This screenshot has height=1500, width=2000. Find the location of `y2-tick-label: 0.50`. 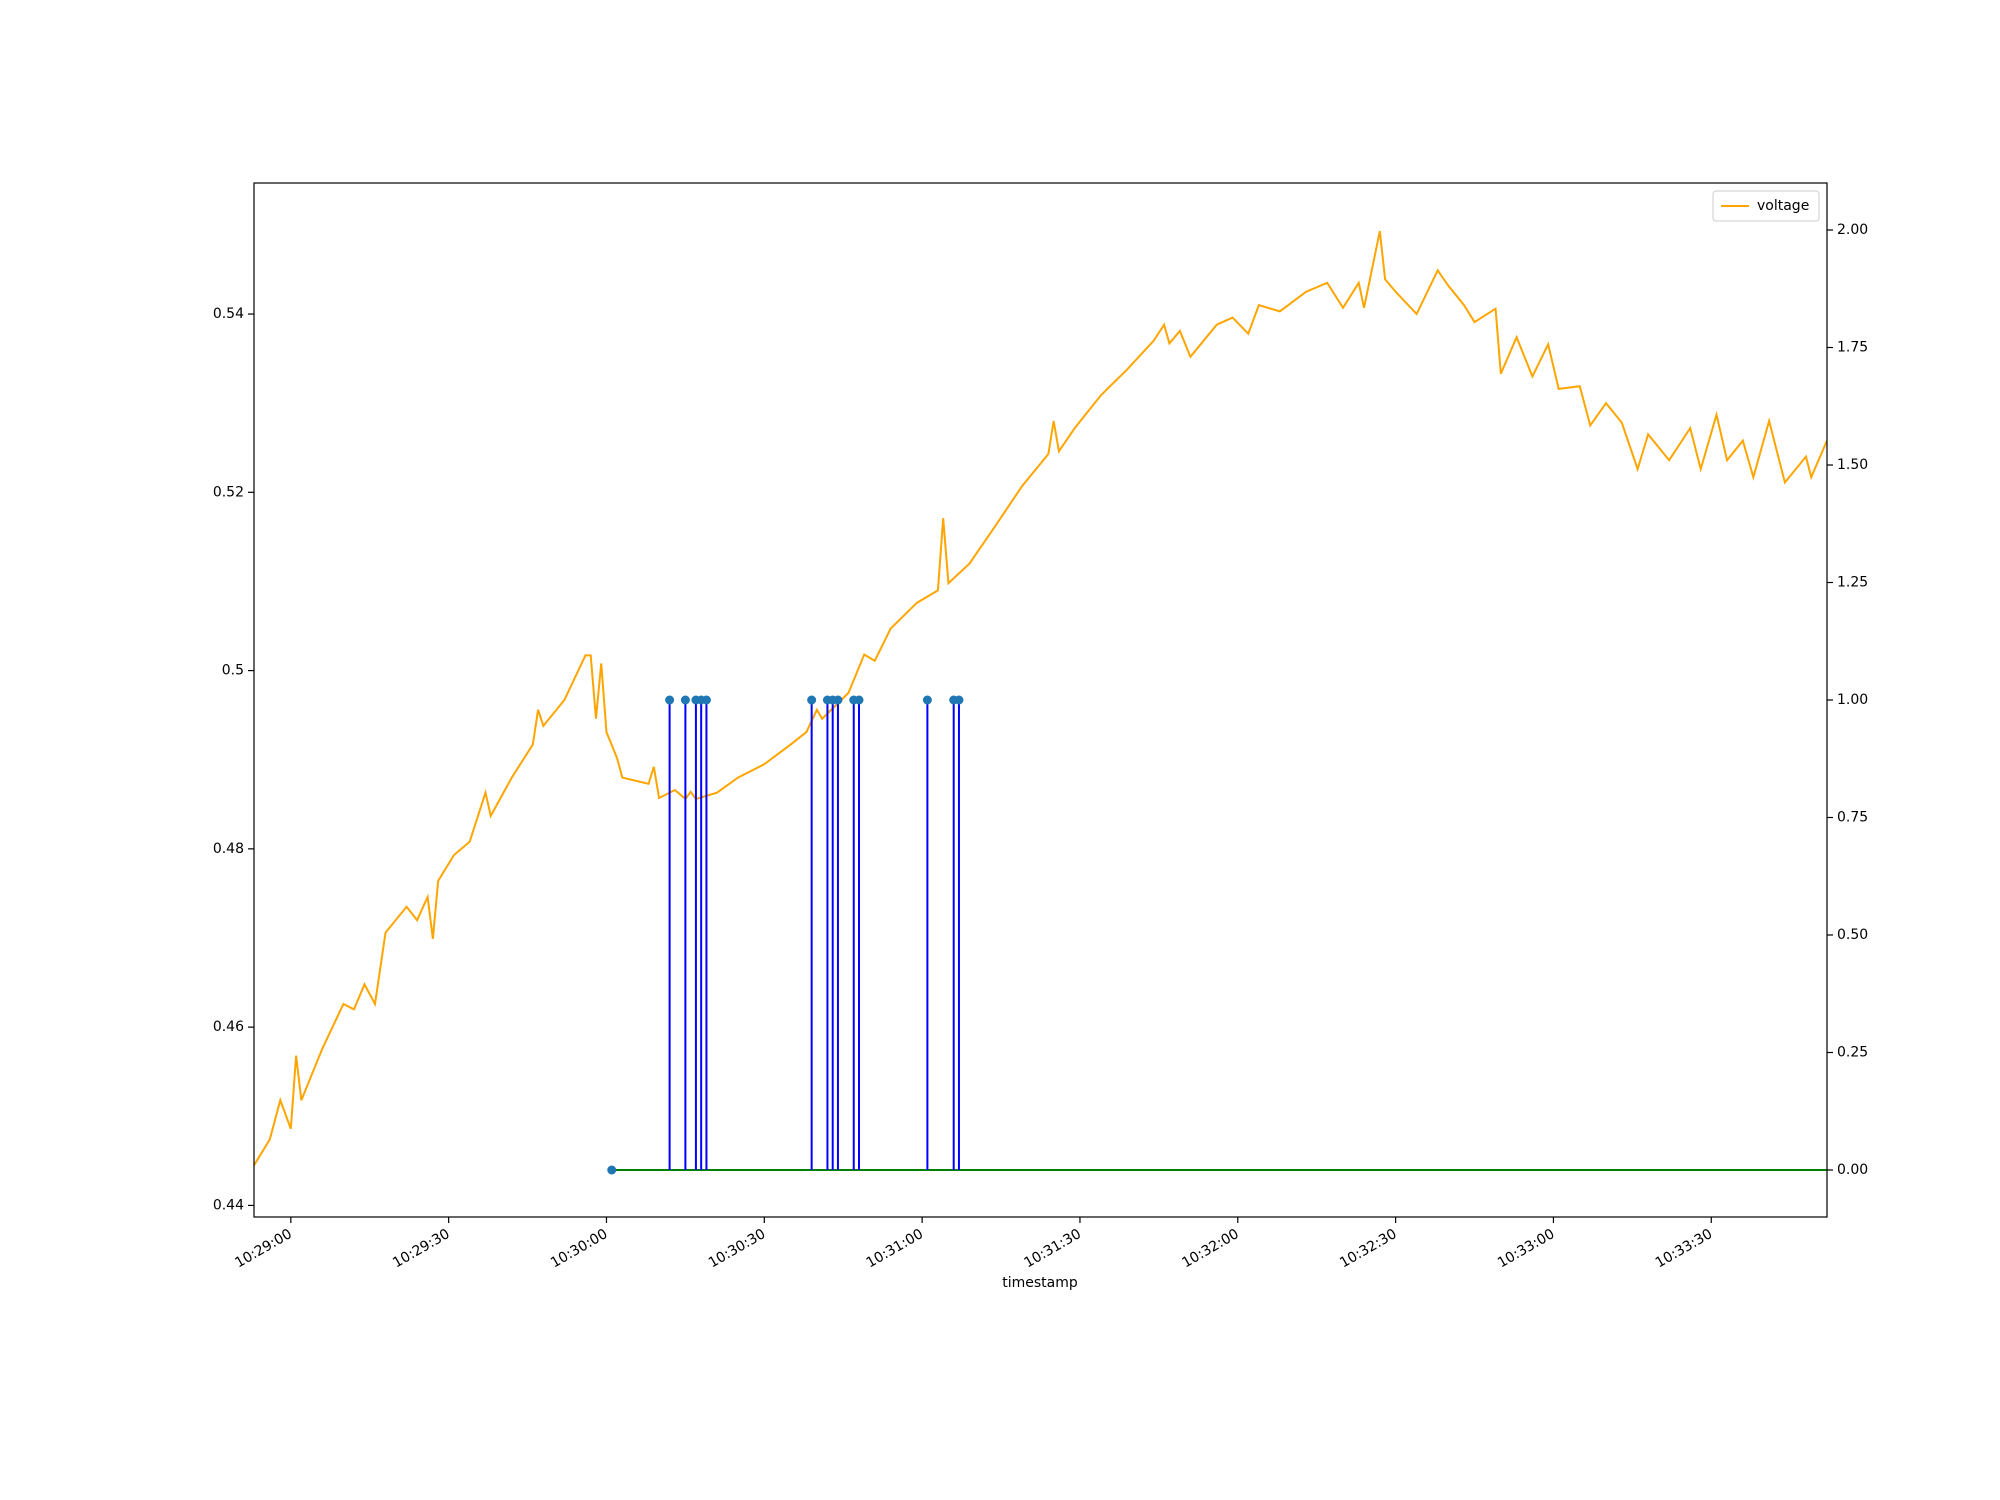

y2-tick-label: 0.50 is located at coordinates (1852, 935).